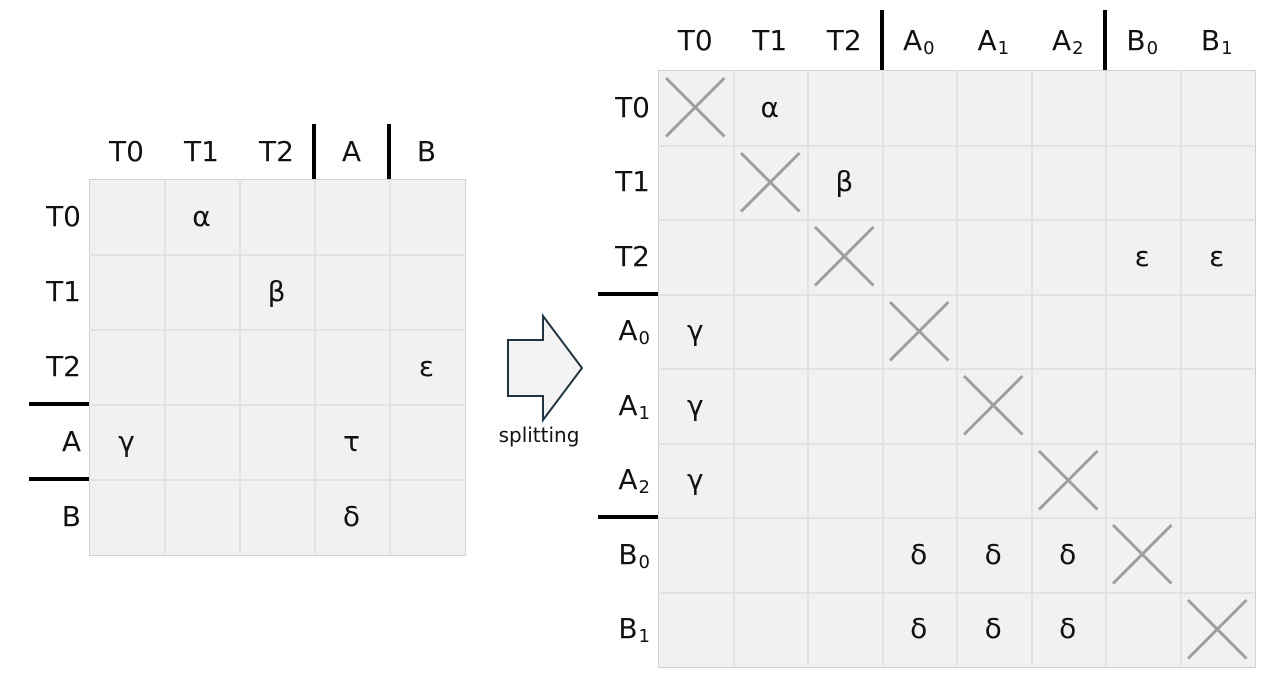 The image size is (1287, 678). Describe the element at coordinates (55, 516) in the screenshot. I see `row-header: B` at that location.